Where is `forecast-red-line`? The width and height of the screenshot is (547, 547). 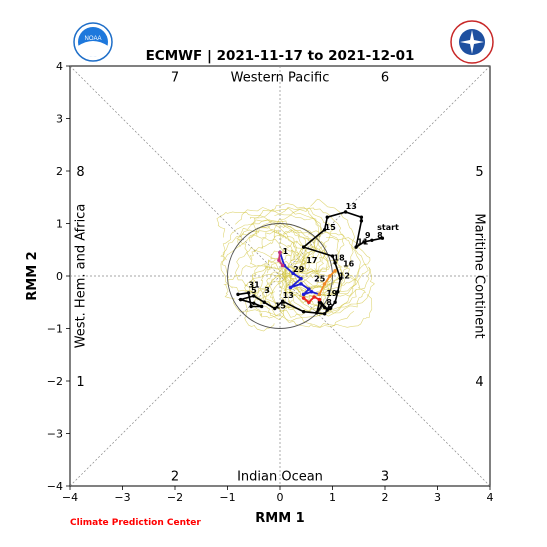
forecast-red-line is located at coordinates (311, 299).